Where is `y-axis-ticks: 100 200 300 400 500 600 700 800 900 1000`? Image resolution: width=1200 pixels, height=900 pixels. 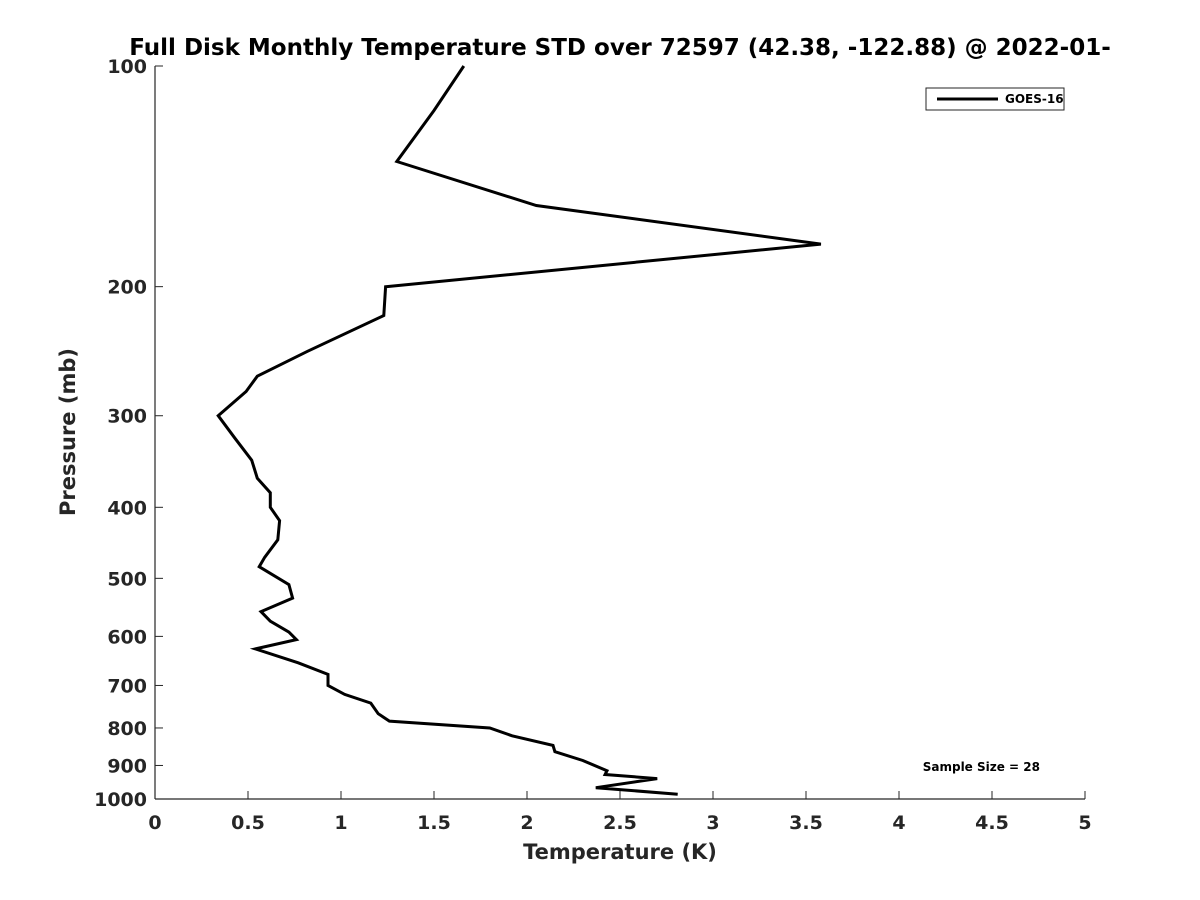
y-axis-ticks: 100 200 300 400 500 600 700 800 900 1000 is located at coordinates (128, 433).